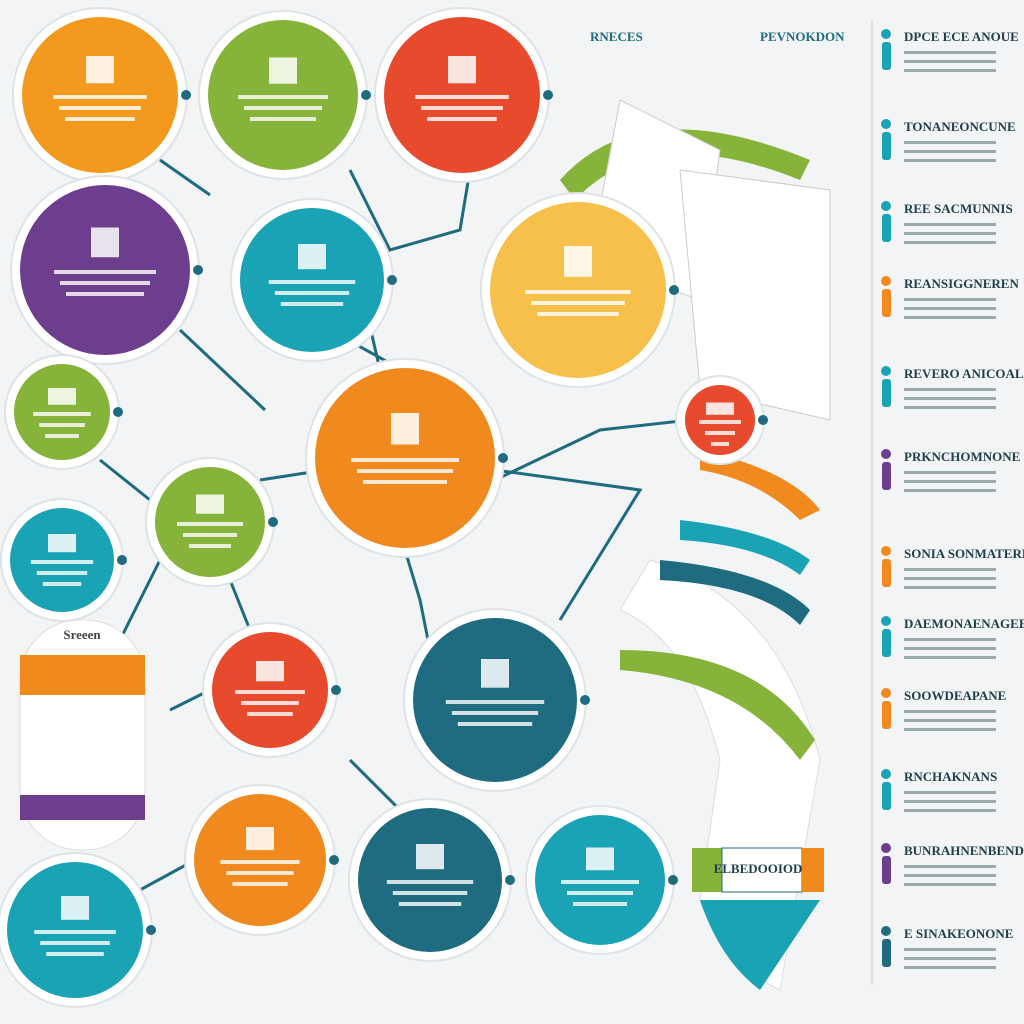  What do you see at coordinates (955, 695) in the screenshot?
I see `sidebar-heading: SOOWDEAPANE` at bounding box center [955, 695].